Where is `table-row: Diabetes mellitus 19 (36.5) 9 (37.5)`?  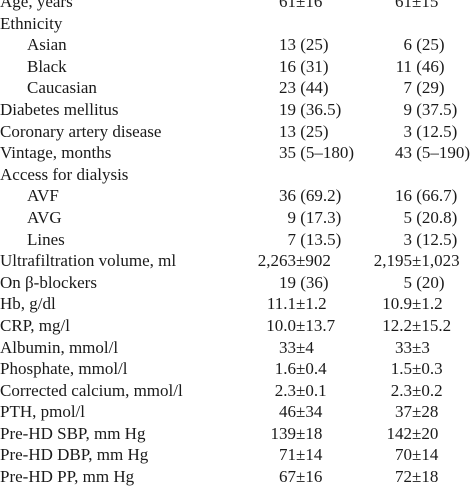 table-row: Diabetes mellitus 19 (36.5) 9 (37.5) is located at coordinates (237, 110).